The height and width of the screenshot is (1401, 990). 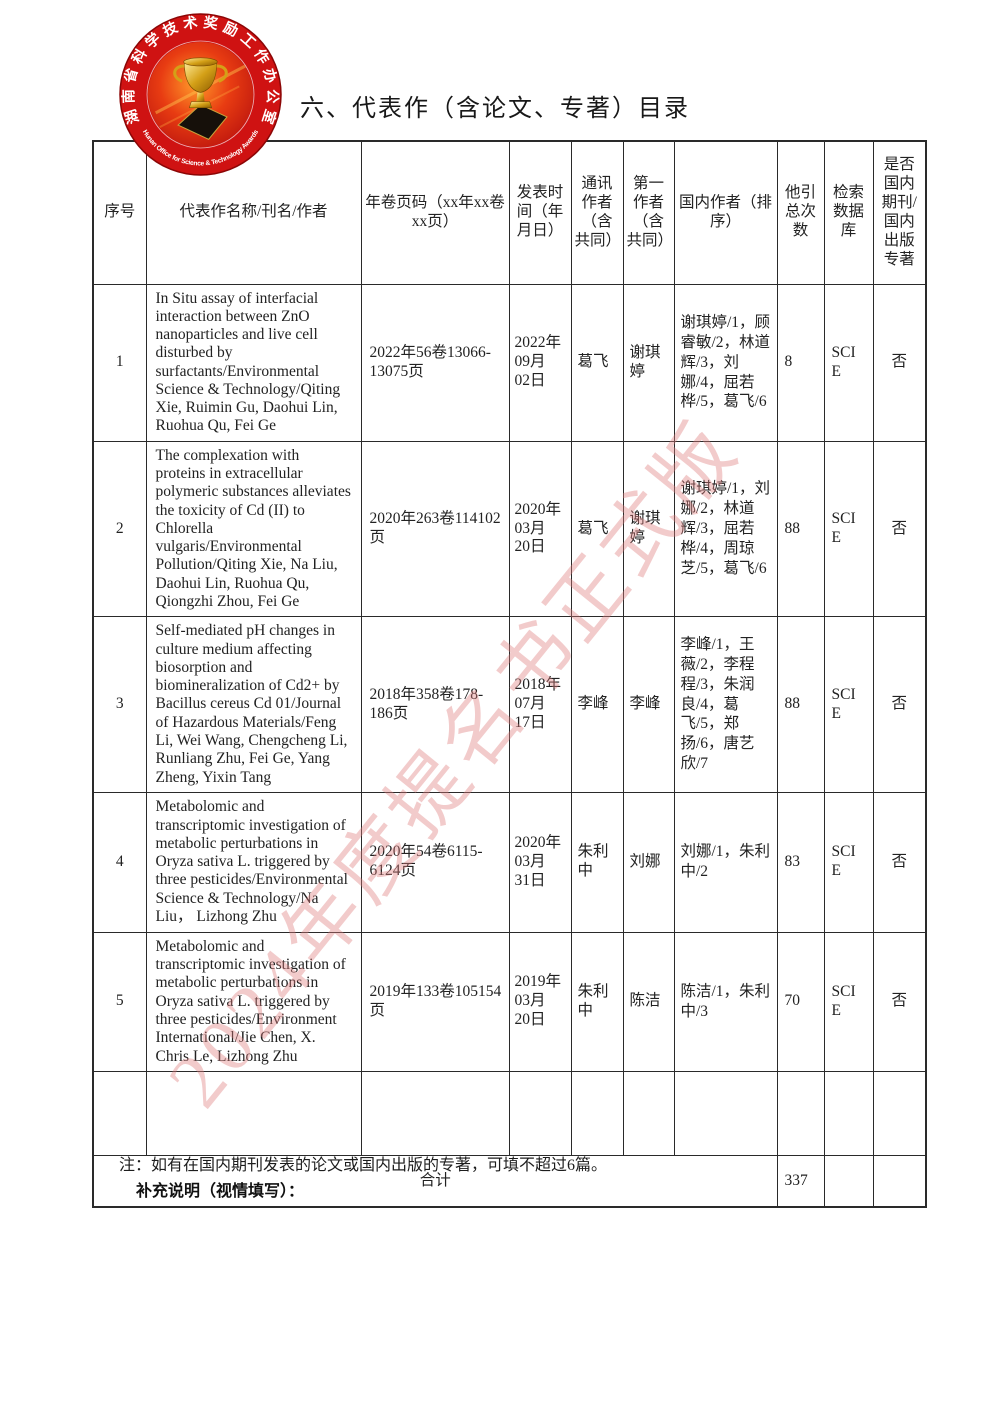 I want to click on cell-domestic-authors: 谢琪婷/1，顾睿敏/2，林道辉/3，刘娜/4，屈若桦/5，葛飞/6, so click(x=725, y=362).